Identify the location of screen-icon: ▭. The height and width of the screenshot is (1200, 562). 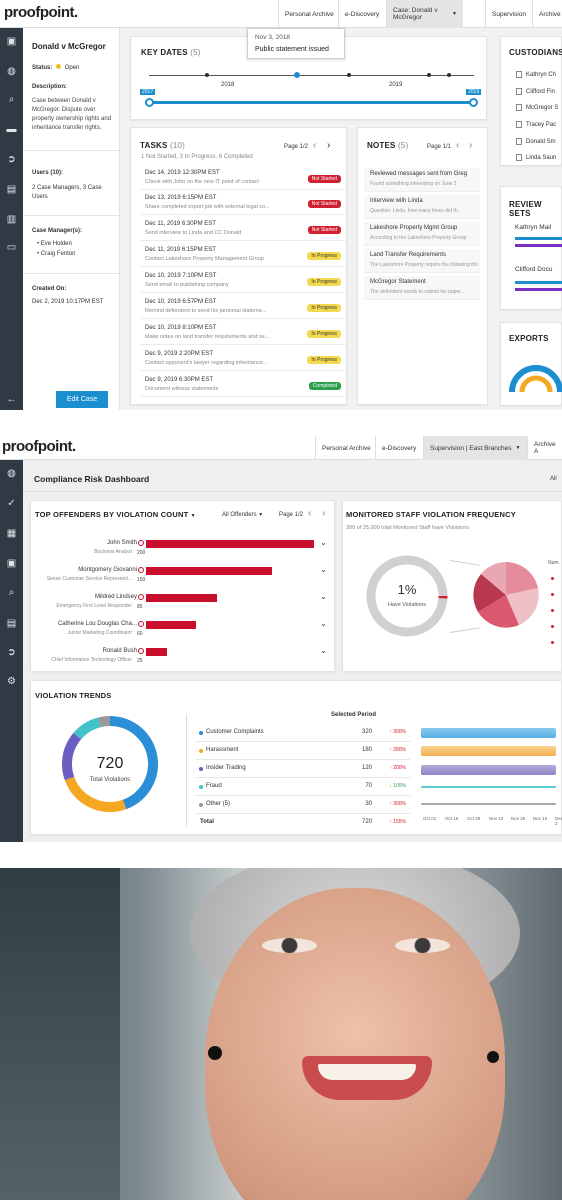
(11, 247).